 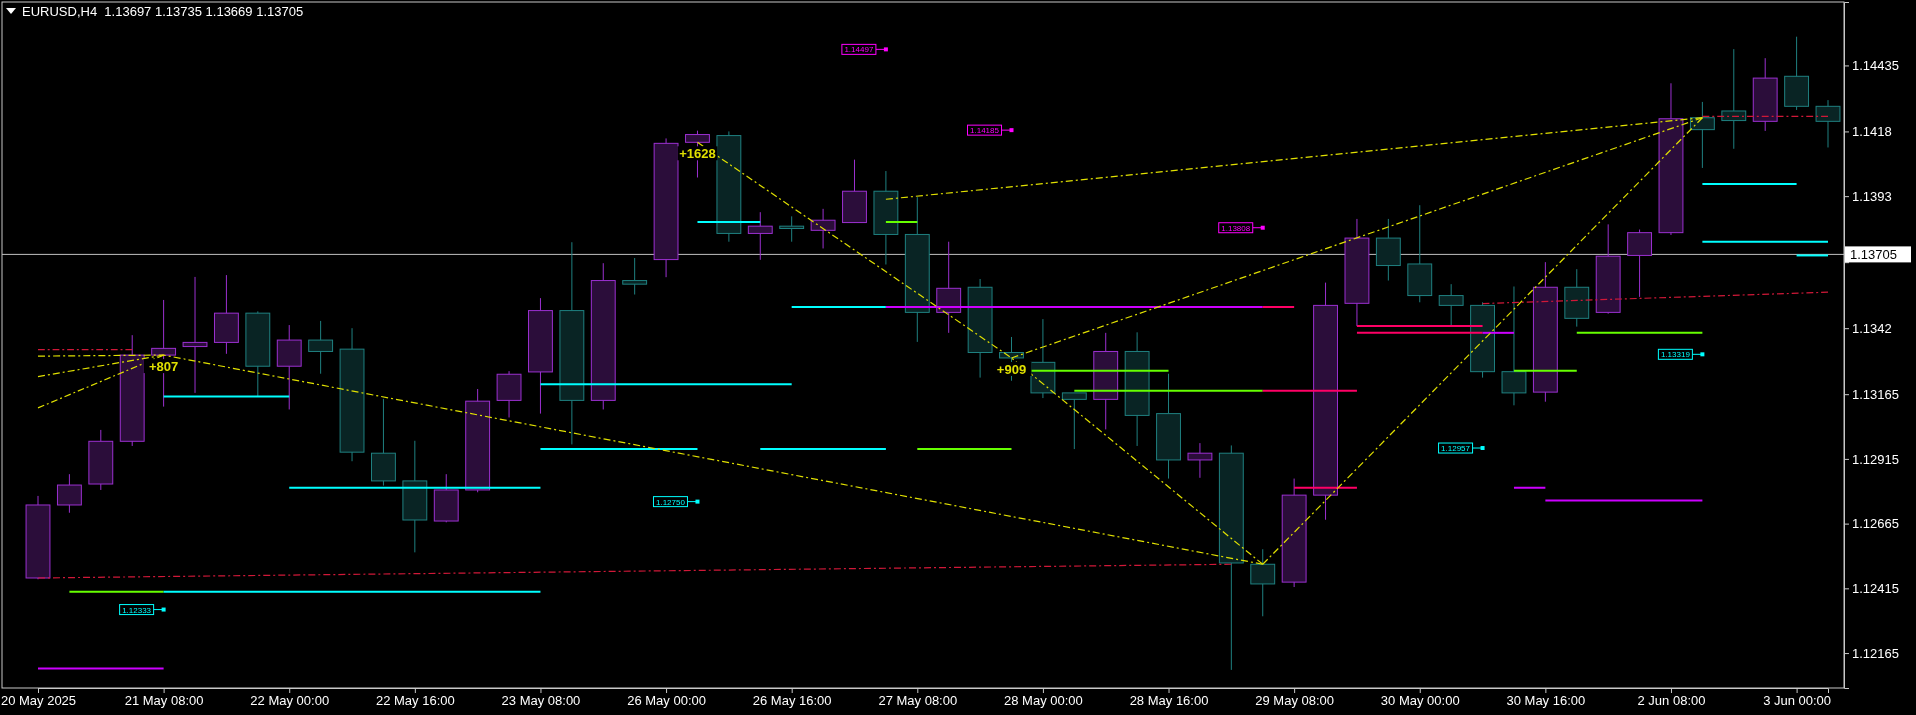 What do you see at coordinates (1797, 701) in the screenshot?
I see `x-tick-label: 3 Jun 00:00` at bounding box center [1797, 701].